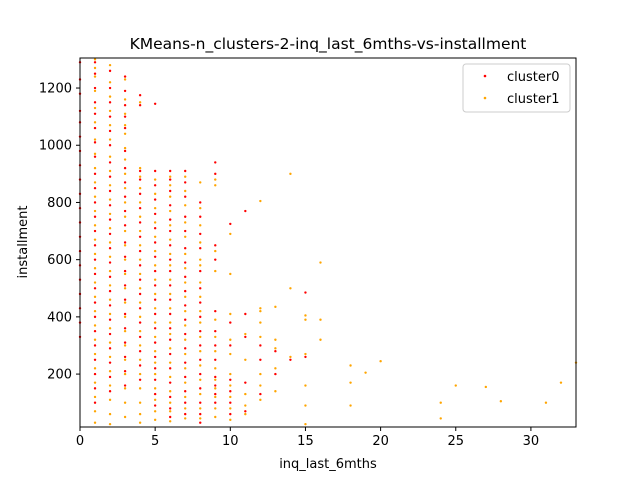 The image size is (640, 480). I want to click on legend-marker-cluster0, so click(485, 76).